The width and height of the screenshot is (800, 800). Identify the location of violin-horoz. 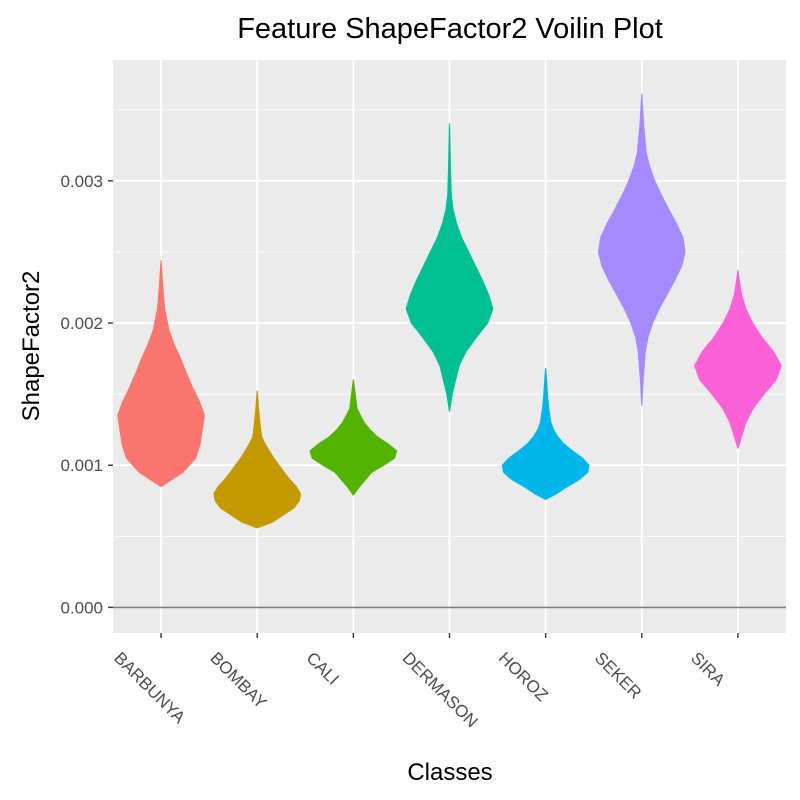
(545, 433).